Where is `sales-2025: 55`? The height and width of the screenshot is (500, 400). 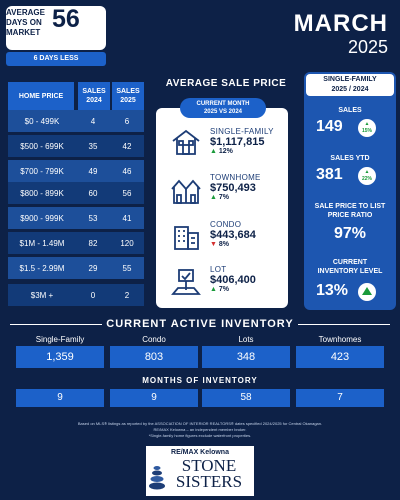
sales-2025: 55 is located at coordinates (127, 268).